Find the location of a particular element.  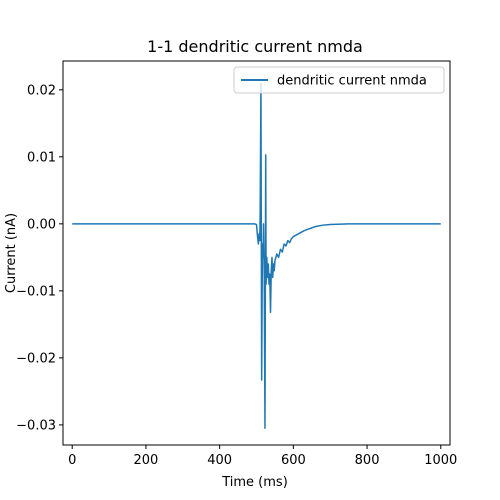

legend: dendritic current nmda is located at coordinates (339, 80).